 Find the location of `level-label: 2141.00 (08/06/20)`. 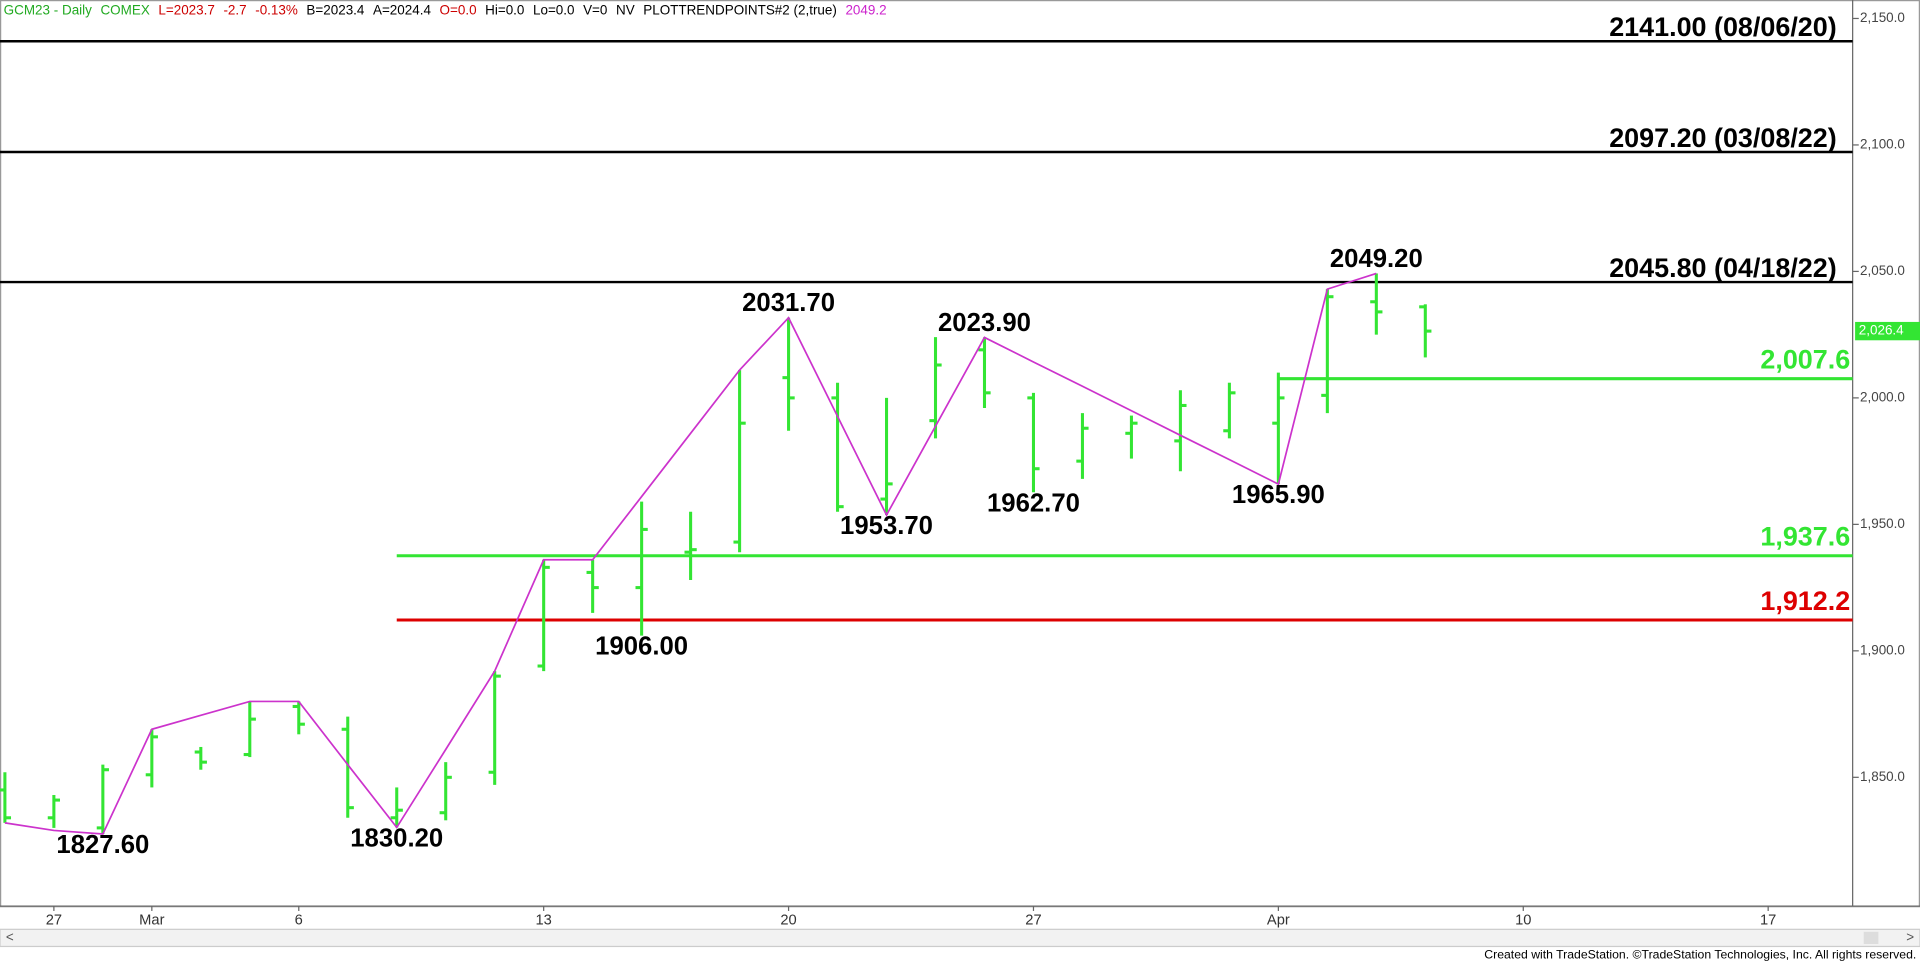

level-label: 2141.00 (08/06/20) is located at coordinates (1723, 27).